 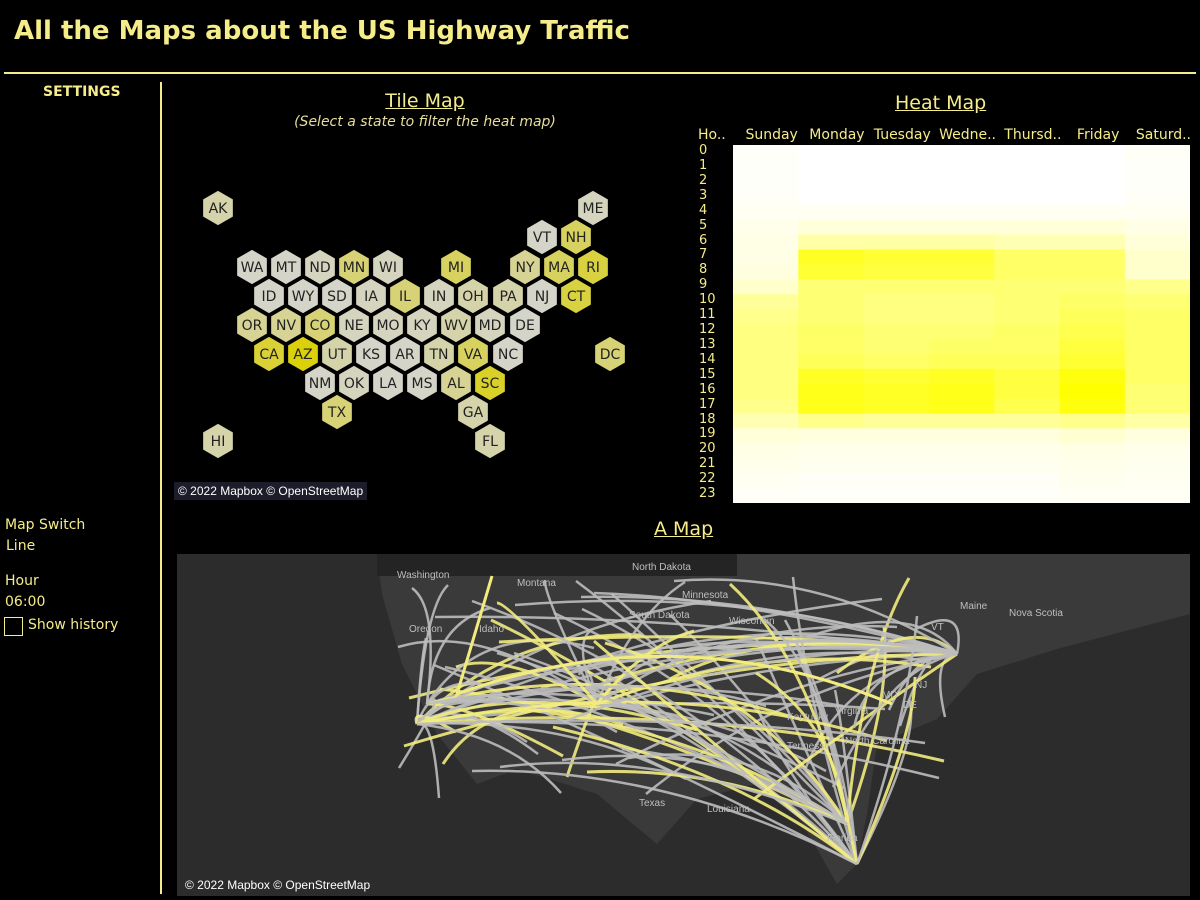 I want to click on state-tile-ca: CA, so click(x=269, y=354).